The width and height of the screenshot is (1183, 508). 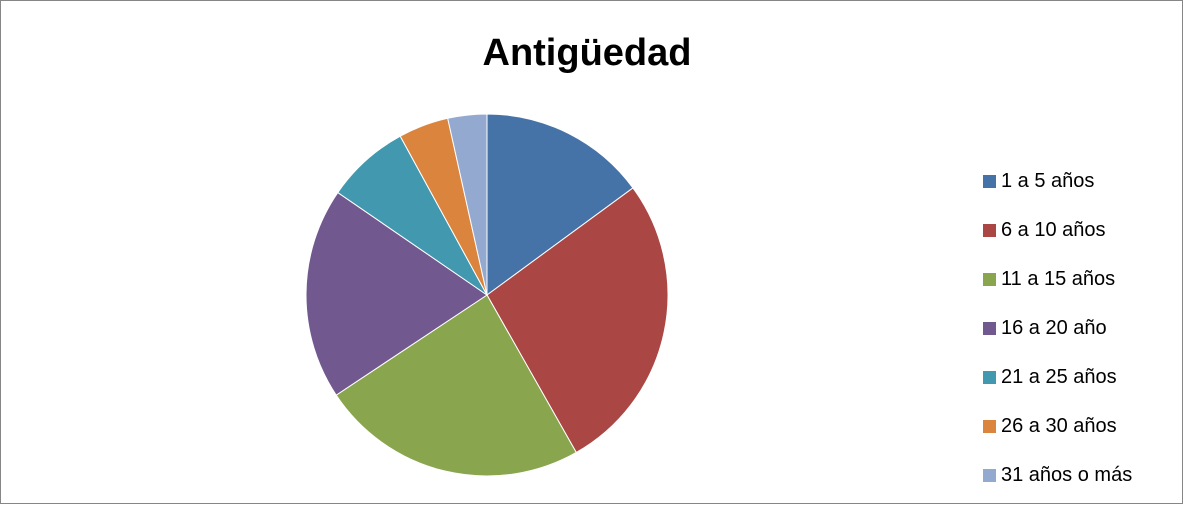 I want to click on legend-item-2: 6 a 10 años, so click(x=1057, y=238).